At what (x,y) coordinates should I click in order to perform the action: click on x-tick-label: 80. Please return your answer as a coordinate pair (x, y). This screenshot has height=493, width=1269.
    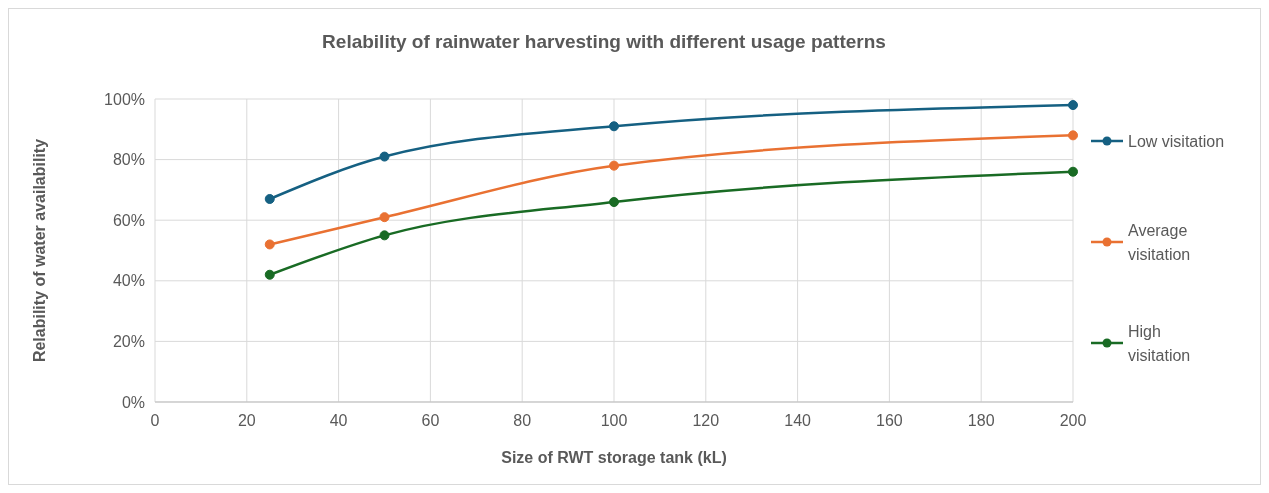
    Looking at the image, I should click on (522, 420).